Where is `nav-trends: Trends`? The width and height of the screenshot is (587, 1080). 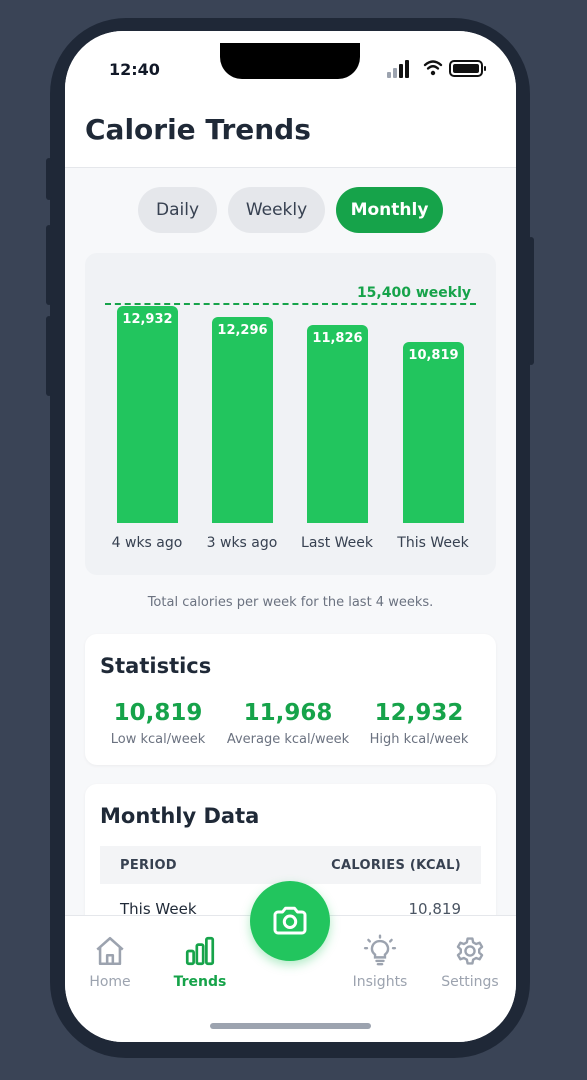 nav-trends: Trends is located at coordinates (200, 969).